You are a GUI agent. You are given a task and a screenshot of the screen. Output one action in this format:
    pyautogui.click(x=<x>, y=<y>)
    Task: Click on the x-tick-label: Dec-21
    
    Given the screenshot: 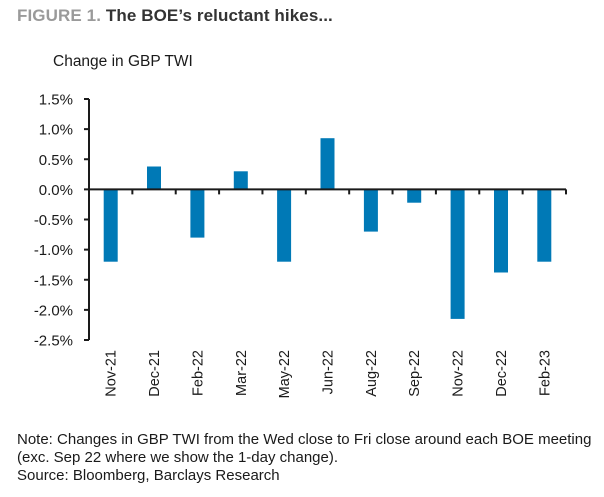 What is the action you would take?
    pyautogui.click(x=155, y=373)
    